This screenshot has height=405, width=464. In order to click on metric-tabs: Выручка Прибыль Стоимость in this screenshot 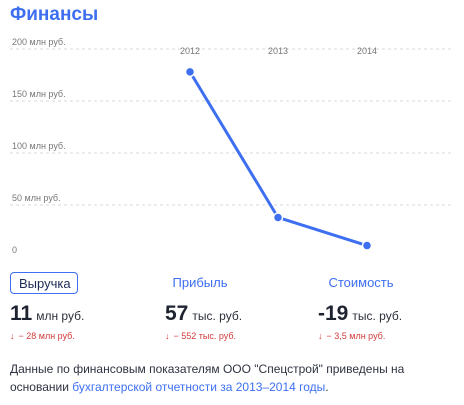, I will do `click(232, 284)`.